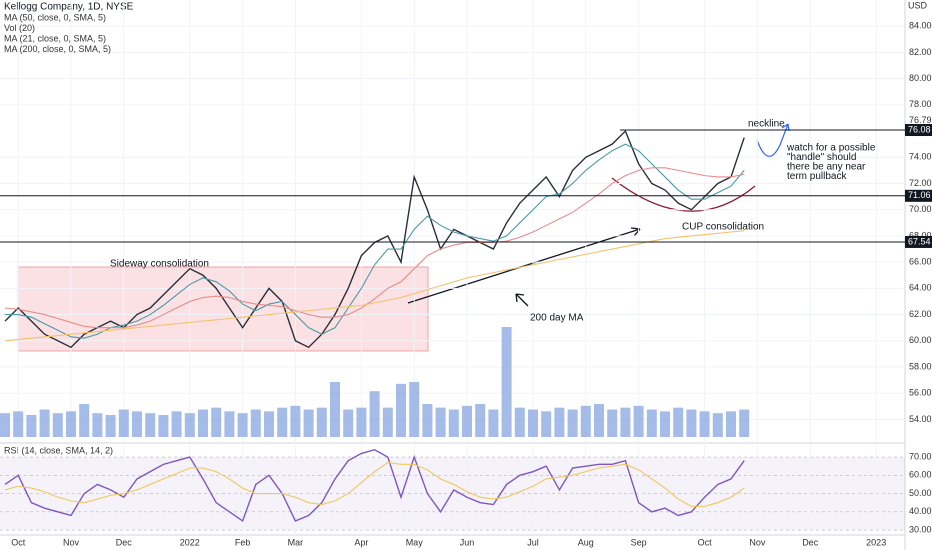 This screenshot has width=932, height=550. What do you see at coordinates (55, 17) in the screenshot?
I see `legend-entry: MA (50, close, 0, SMA, 5)` at bounding box center [55, 17].